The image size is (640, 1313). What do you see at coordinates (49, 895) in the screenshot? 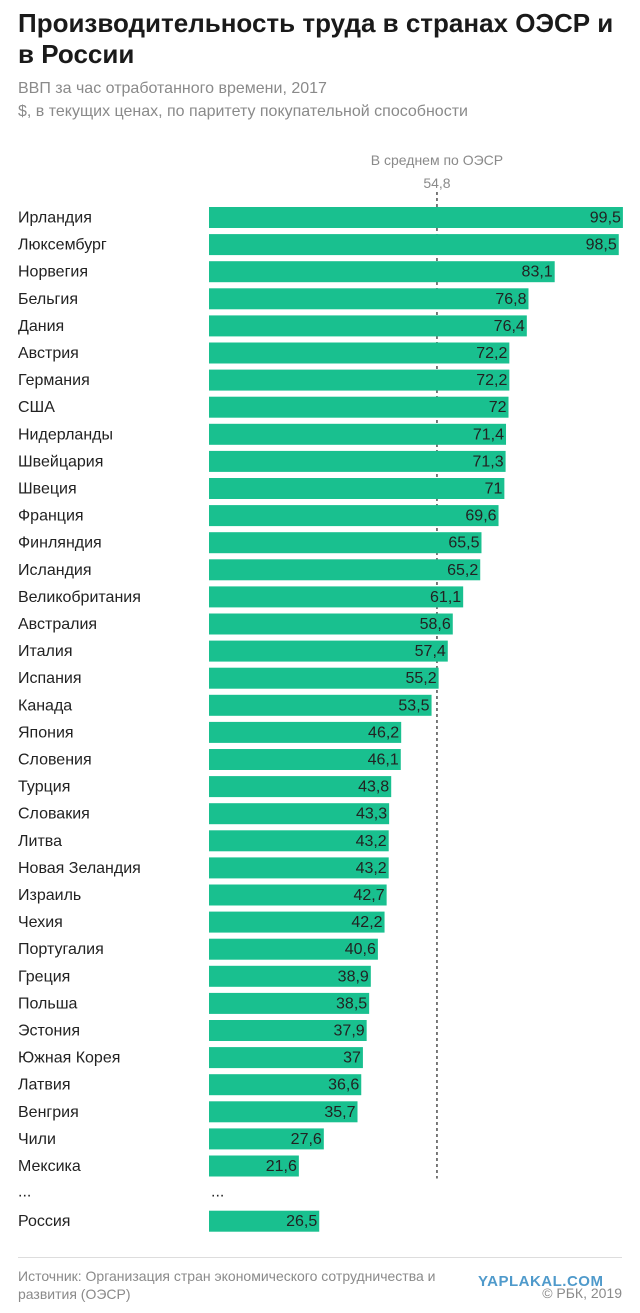
I see `category-label: Израиль` at bounding box center [49, 895].